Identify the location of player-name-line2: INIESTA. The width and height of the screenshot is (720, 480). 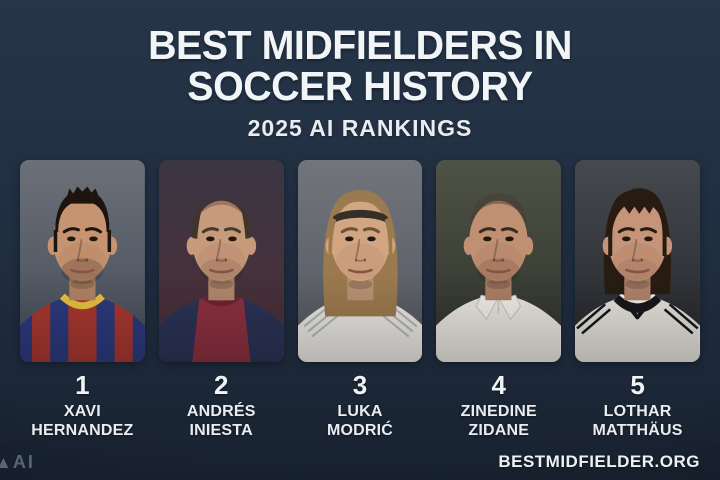
(221, 430).